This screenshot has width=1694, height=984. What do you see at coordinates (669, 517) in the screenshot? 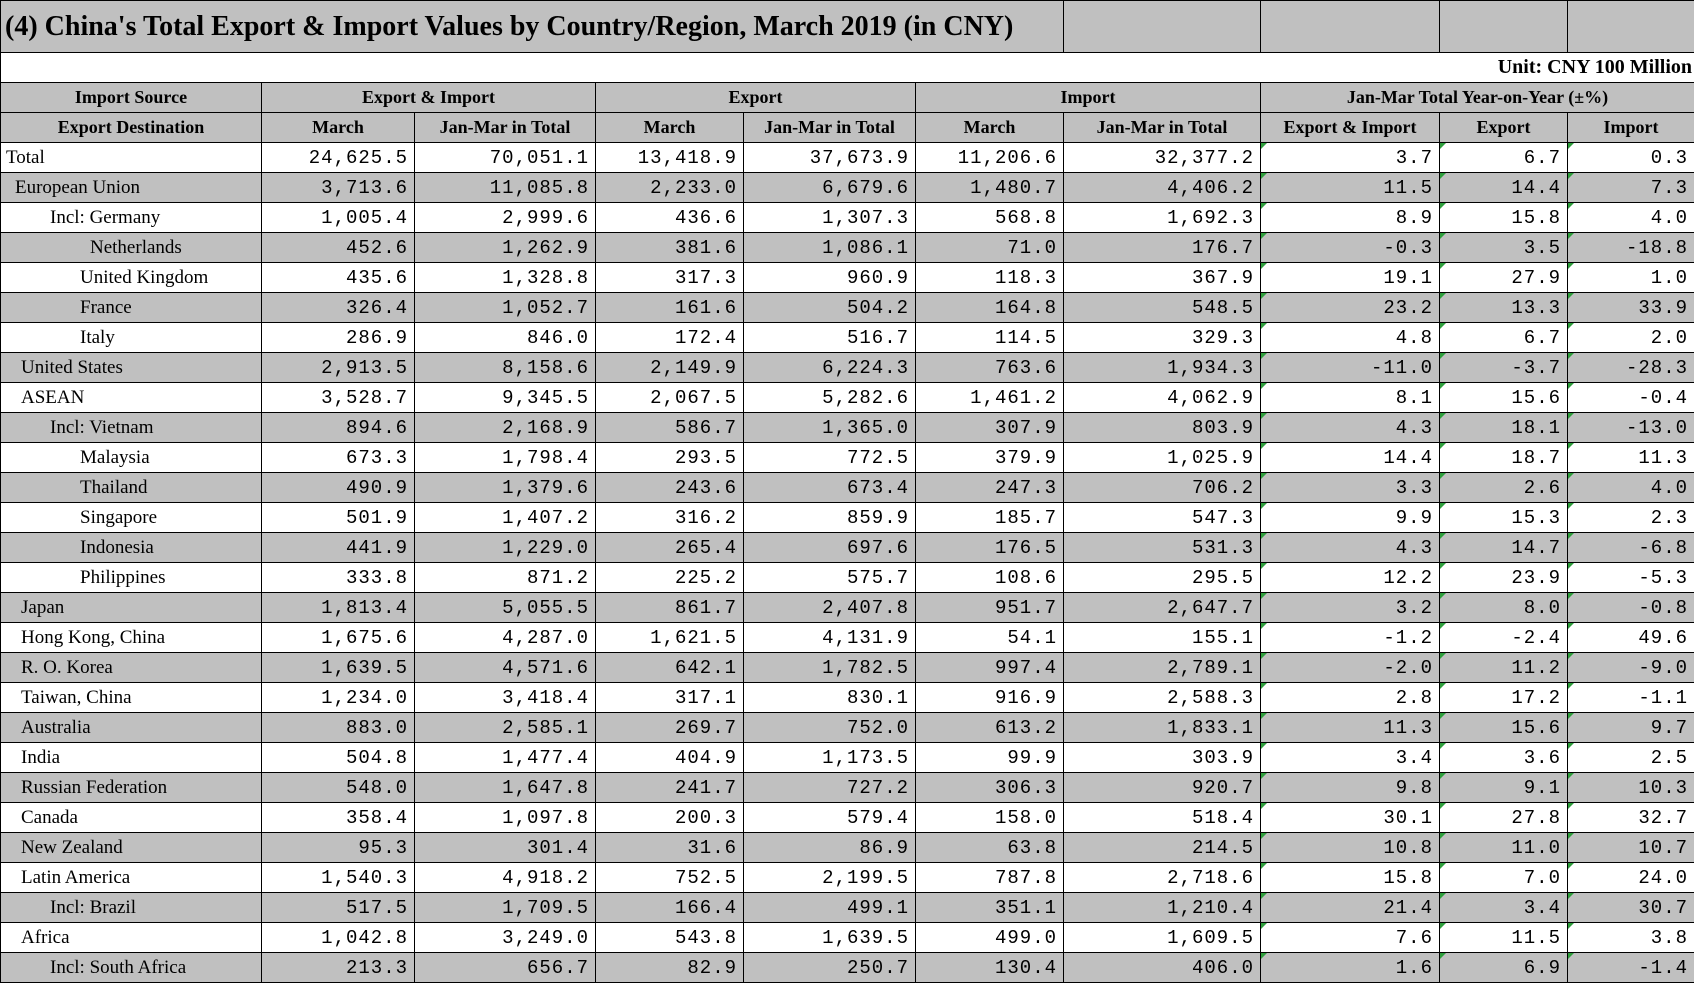
I see `value-cell: 316.2` at bounding box center [669, 517].